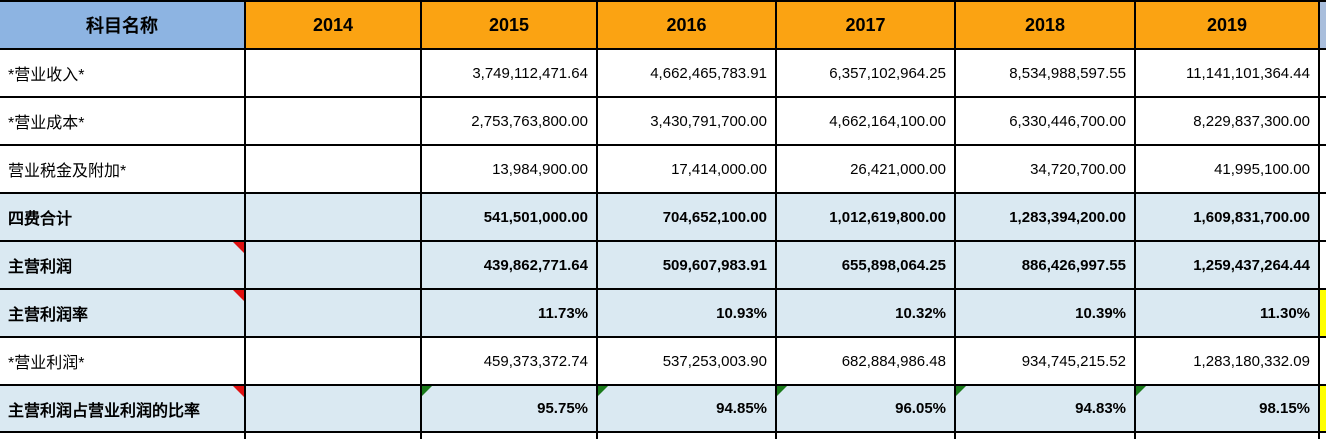 This screenshot has width=1326, height=439. What do you see at coordinates (1046, 217) in the screenshot?
I see `table-cell: 1,283,394,200.00` at bounding box center [1046, 217].